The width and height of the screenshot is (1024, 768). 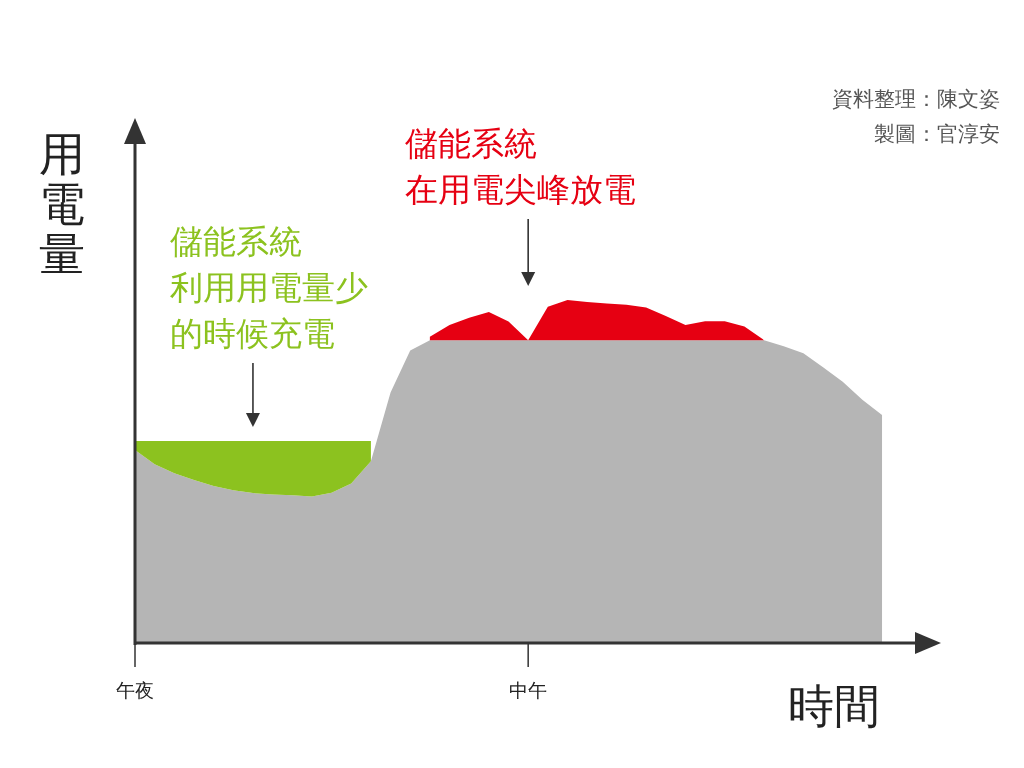 What do you see at coordinates (916, 99) in the screenshot?
I see `text: 資料整理：陳文姿` at bounding box center [916, 99].